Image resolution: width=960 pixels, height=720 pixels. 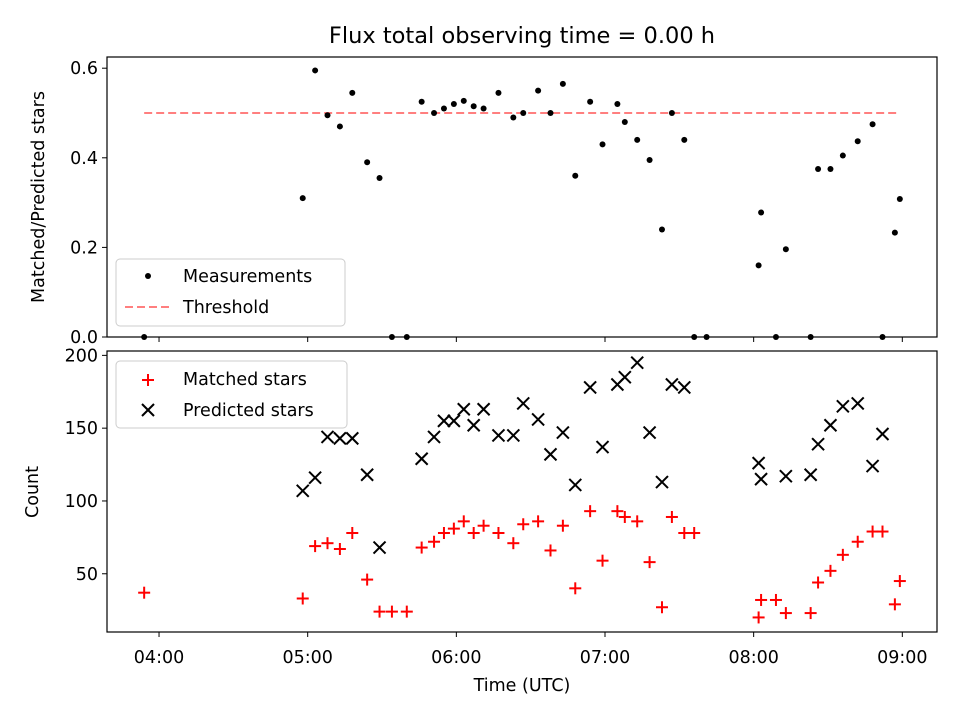 What do you see at coordinates (87, 575) in the screenshot?
I see `y-tick-label: 50` at bounding box center [87, 575].